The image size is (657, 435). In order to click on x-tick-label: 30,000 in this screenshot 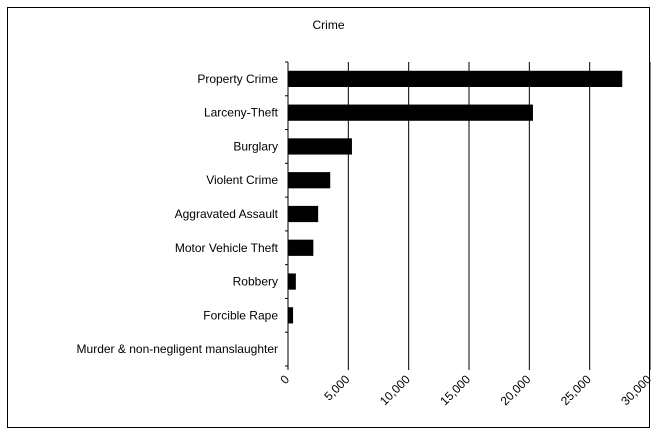, I will do `click(636, 390)`.